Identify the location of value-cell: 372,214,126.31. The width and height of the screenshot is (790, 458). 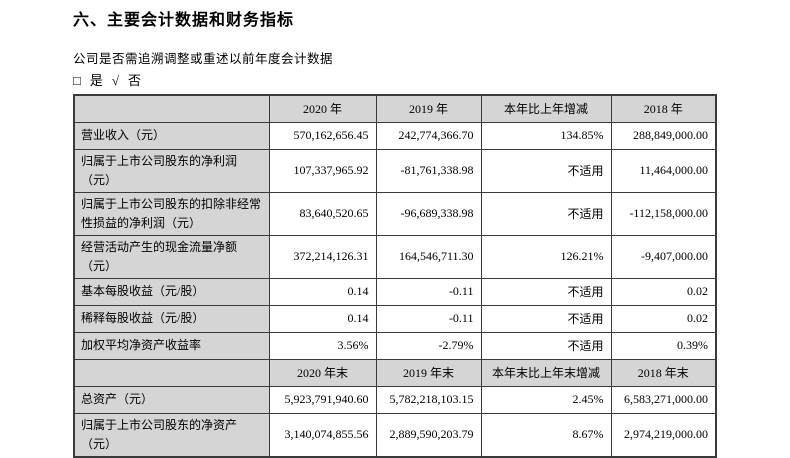
(322, 256).